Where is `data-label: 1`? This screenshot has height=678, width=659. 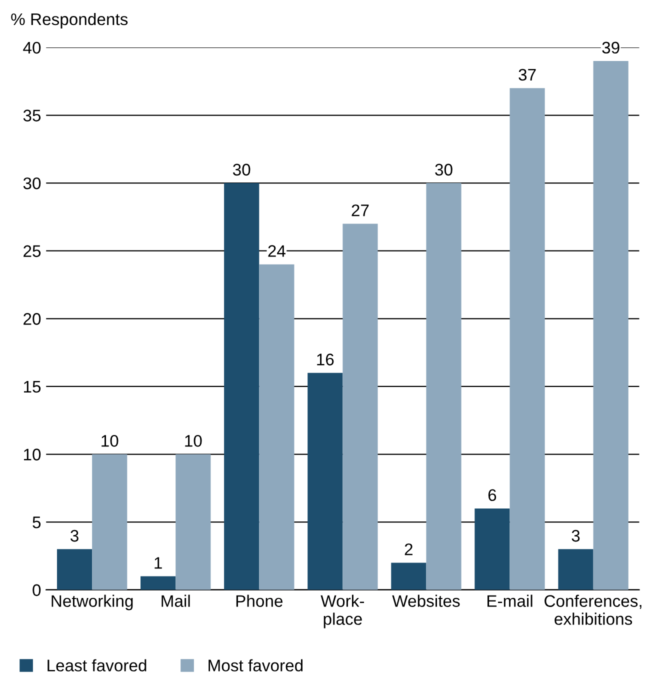
data-label: 1 is located at coordinates (158, 563).